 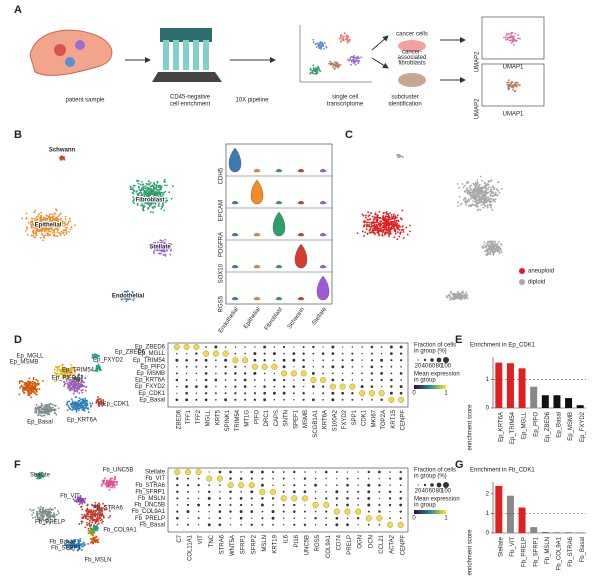 What do you see at coordinates (418, 367) in the screenshot?
I see `size-tick: 20` at bounding box center [418, 367].